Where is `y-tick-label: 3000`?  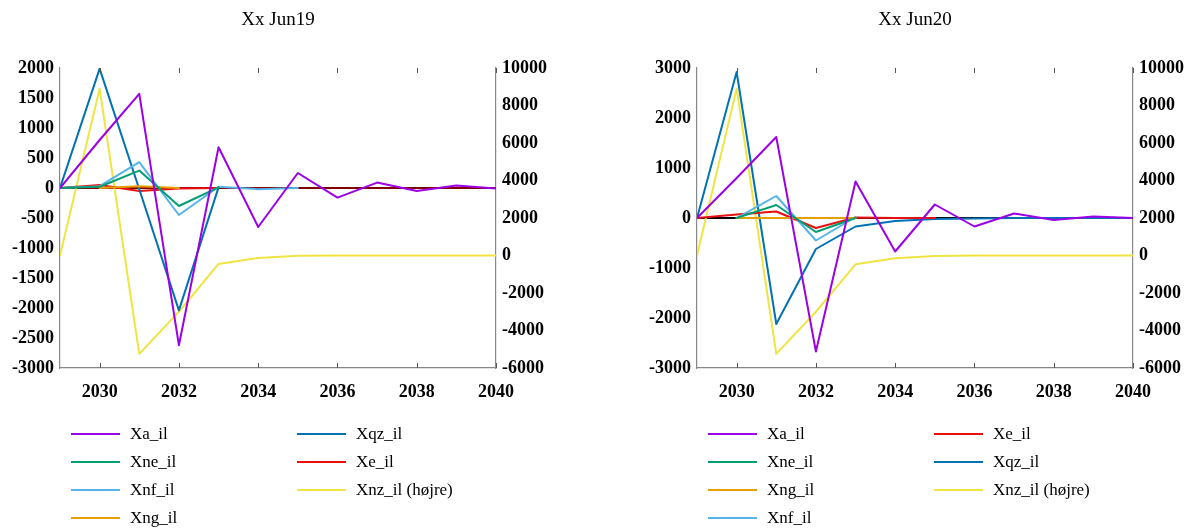
y-tick-label: 3000 is located at coordinates (673, 66).